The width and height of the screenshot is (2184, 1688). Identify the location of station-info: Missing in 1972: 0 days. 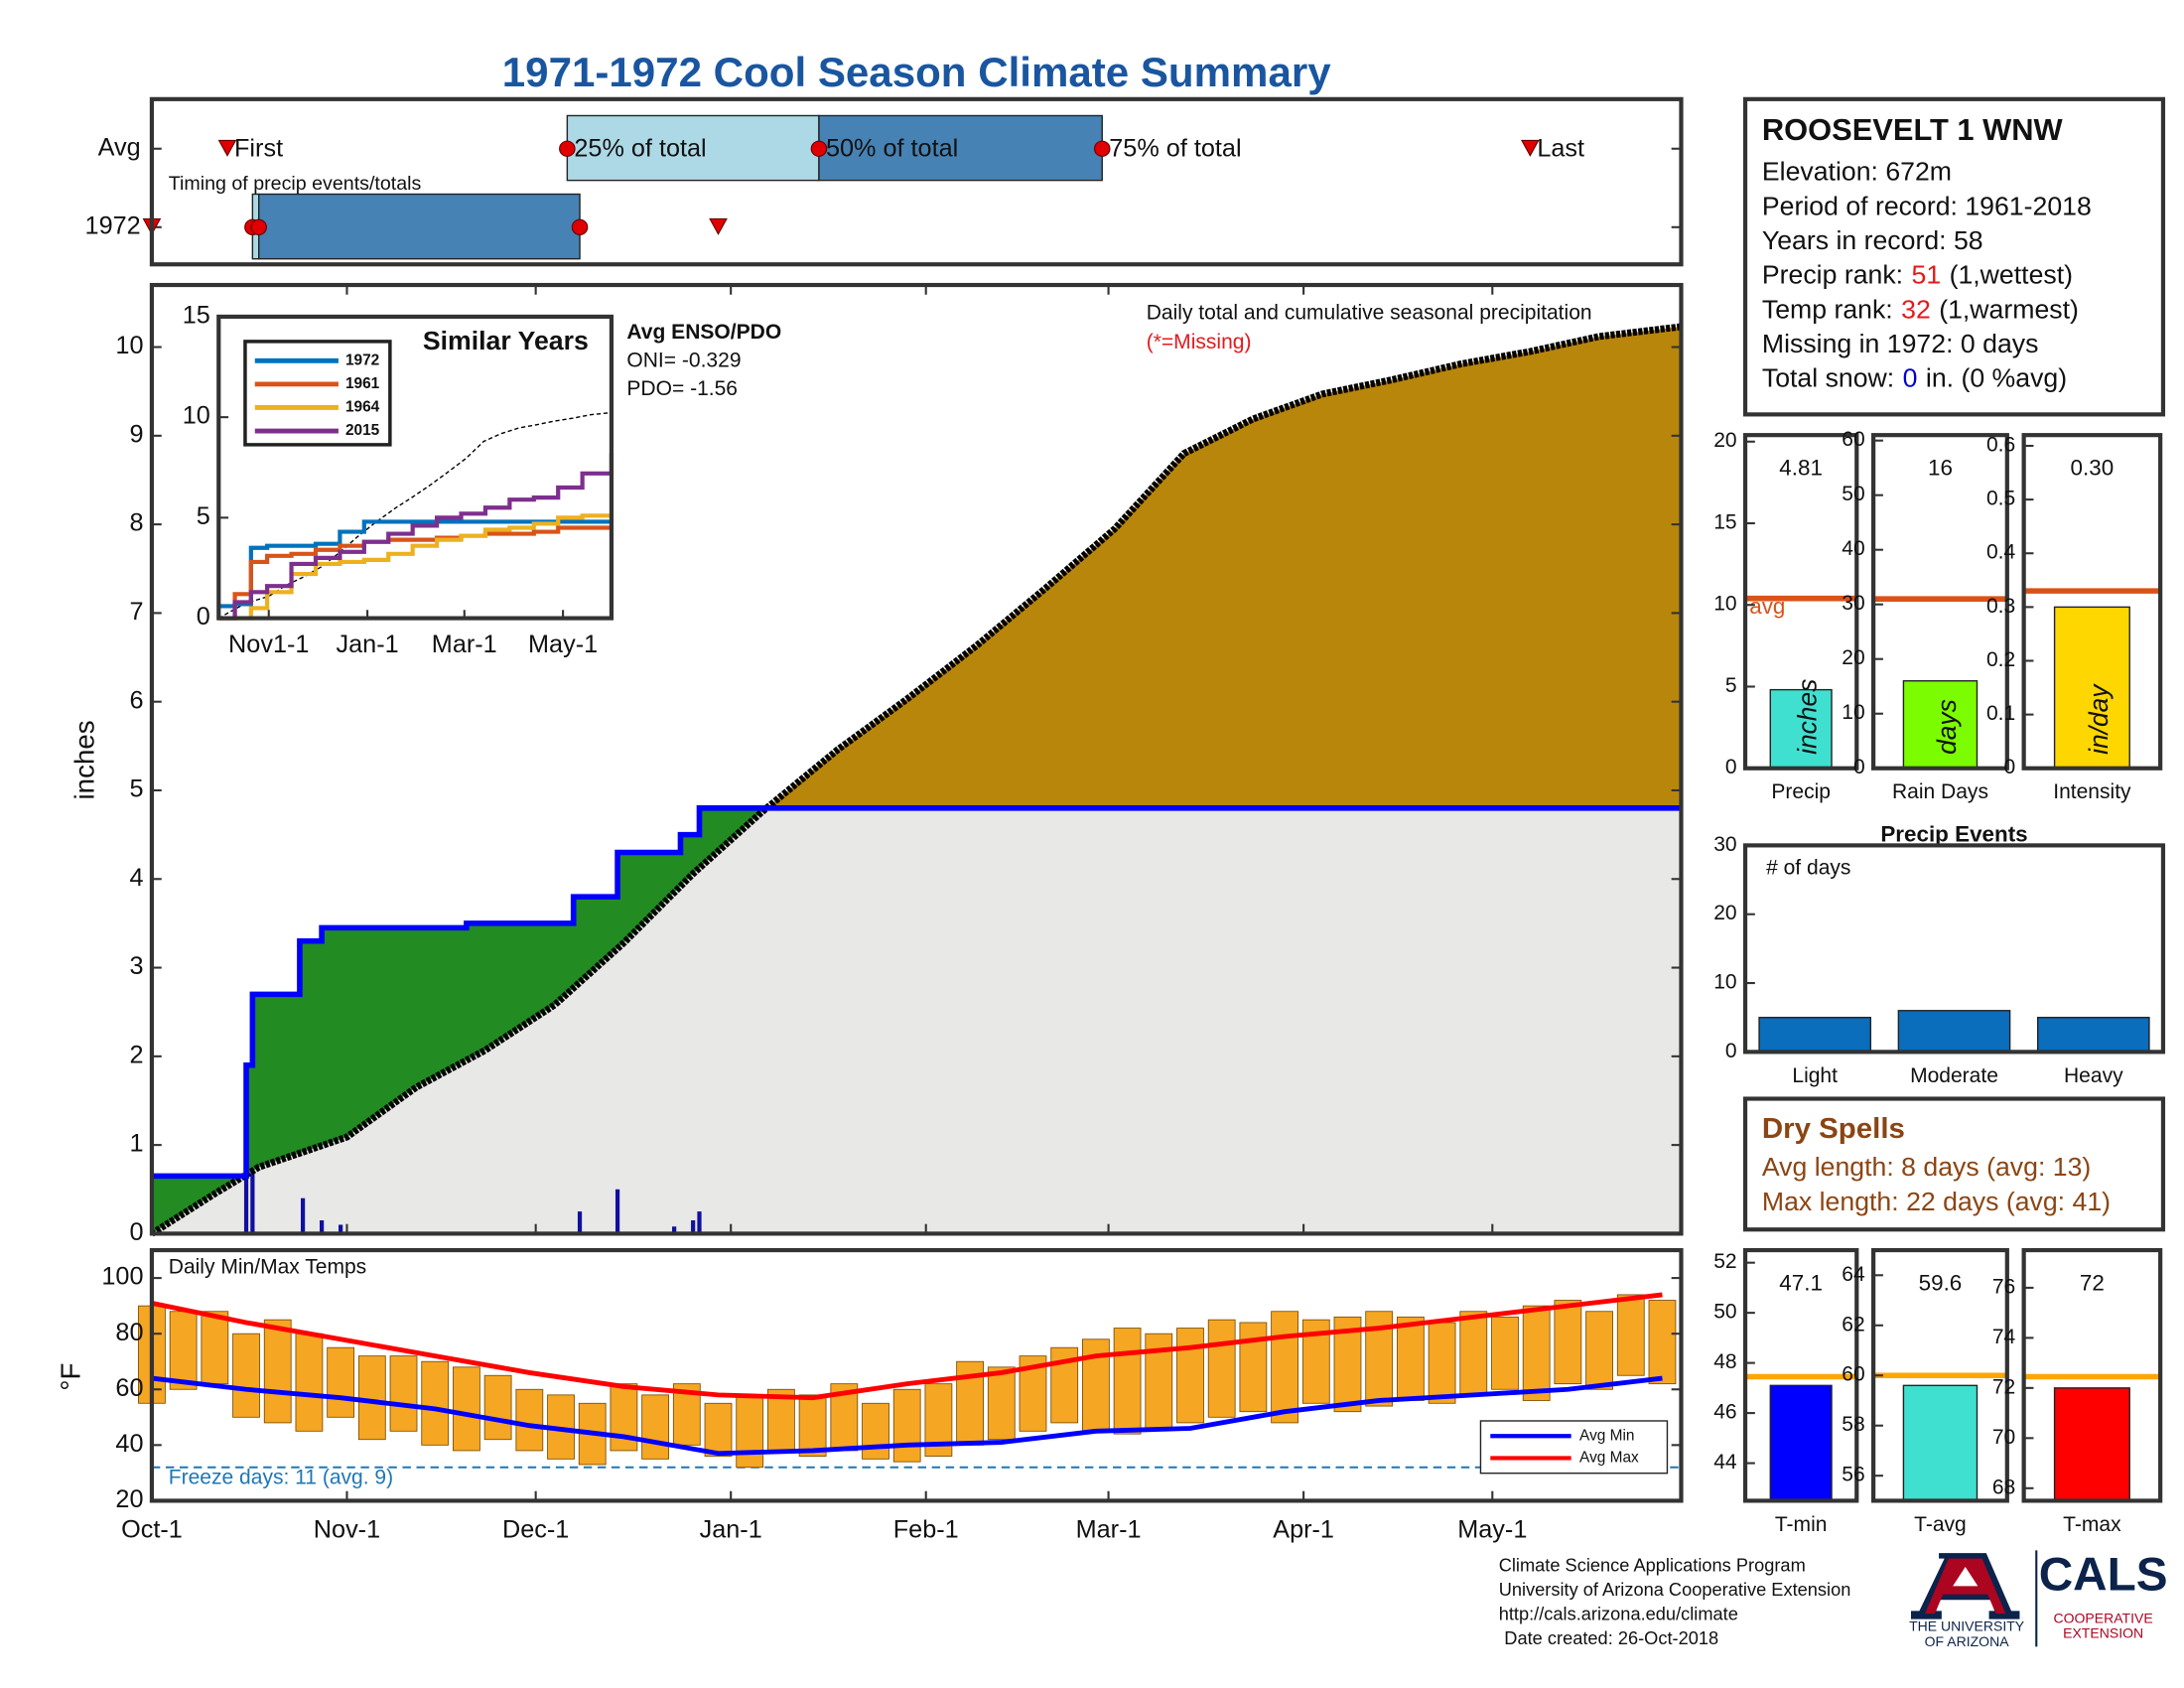
(1900, 343).